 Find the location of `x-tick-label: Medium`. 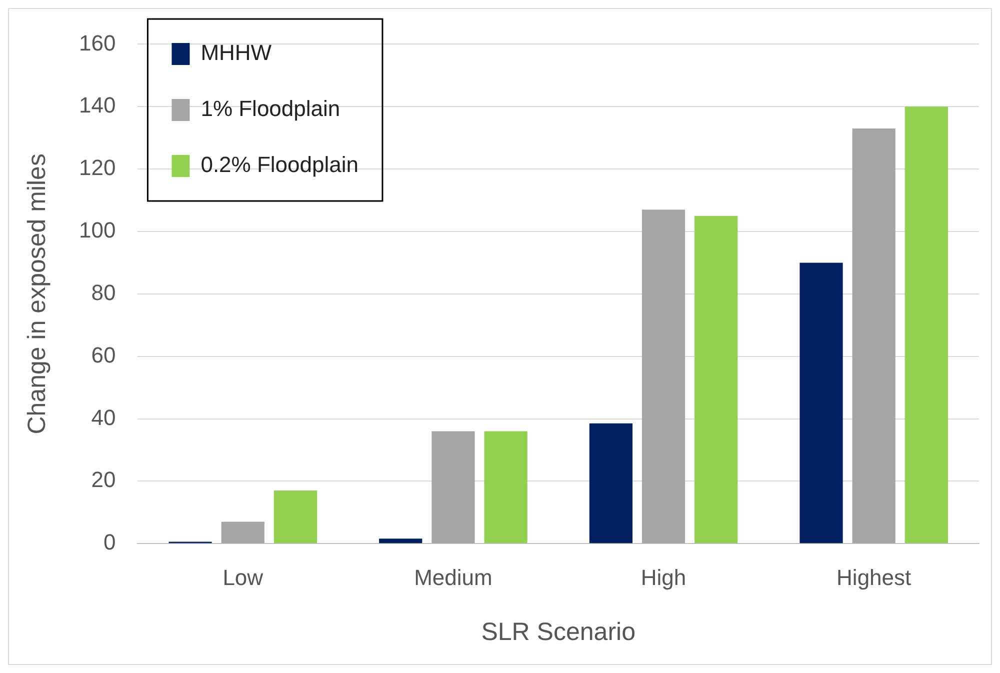

x-tick-label: Medium is located at coordinates (453, 577).